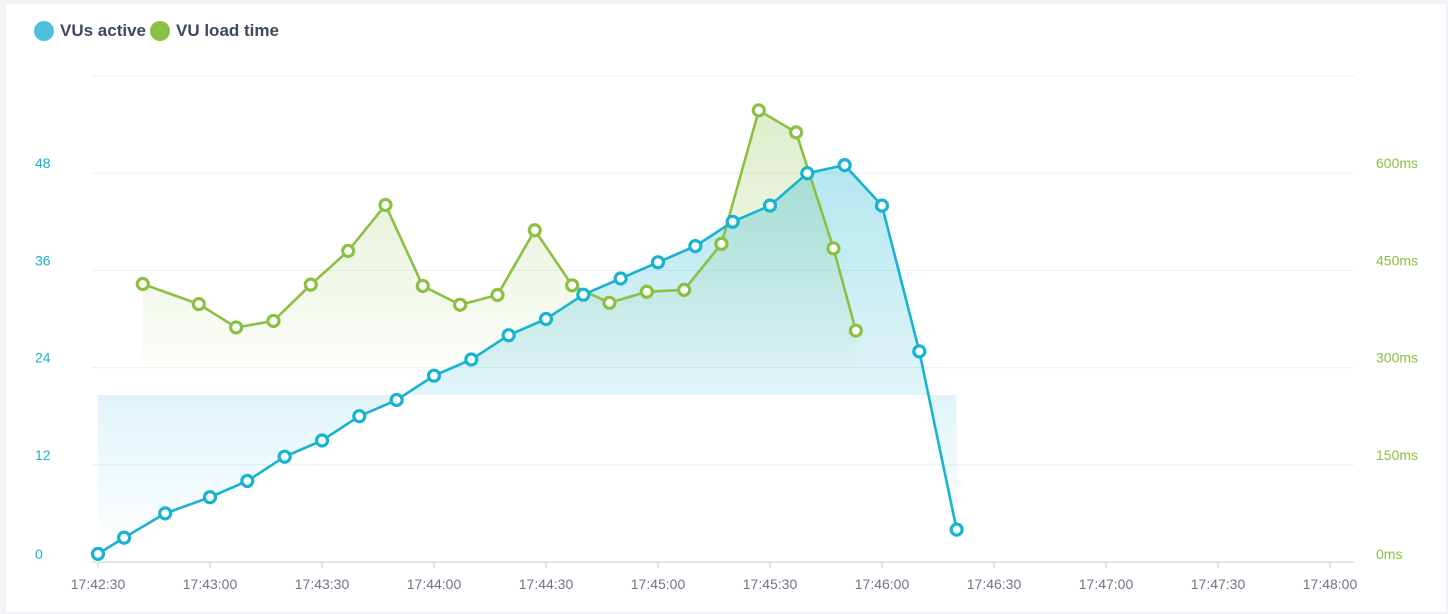  I want to click on y-right-tick-label: 300ms, so click(1397, 358).